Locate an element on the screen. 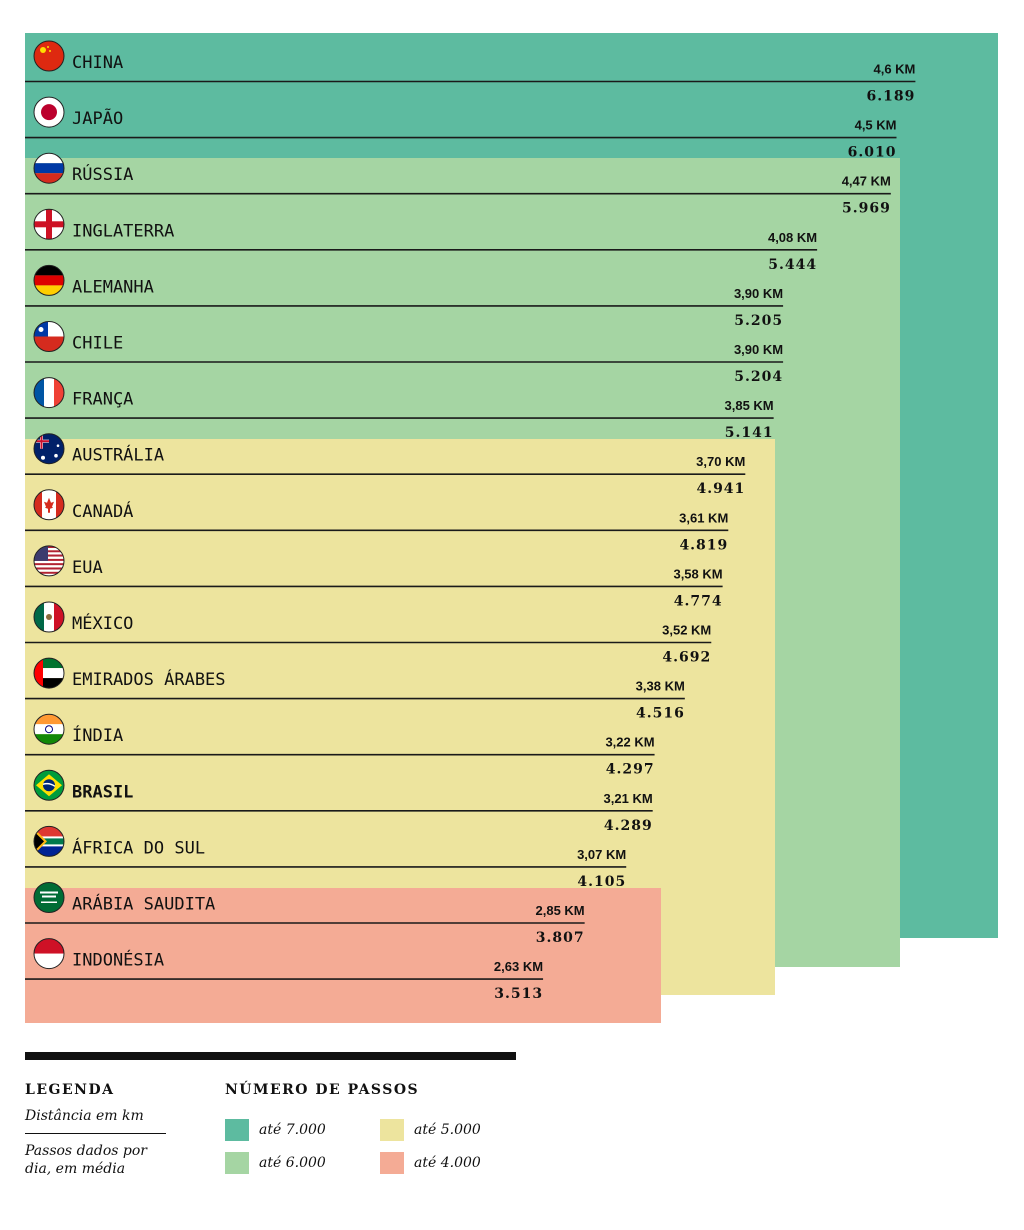 The height and width of the screenshot is (1230, 1024). steps-data-label: 4.819 is located at coordinates (703, 545).